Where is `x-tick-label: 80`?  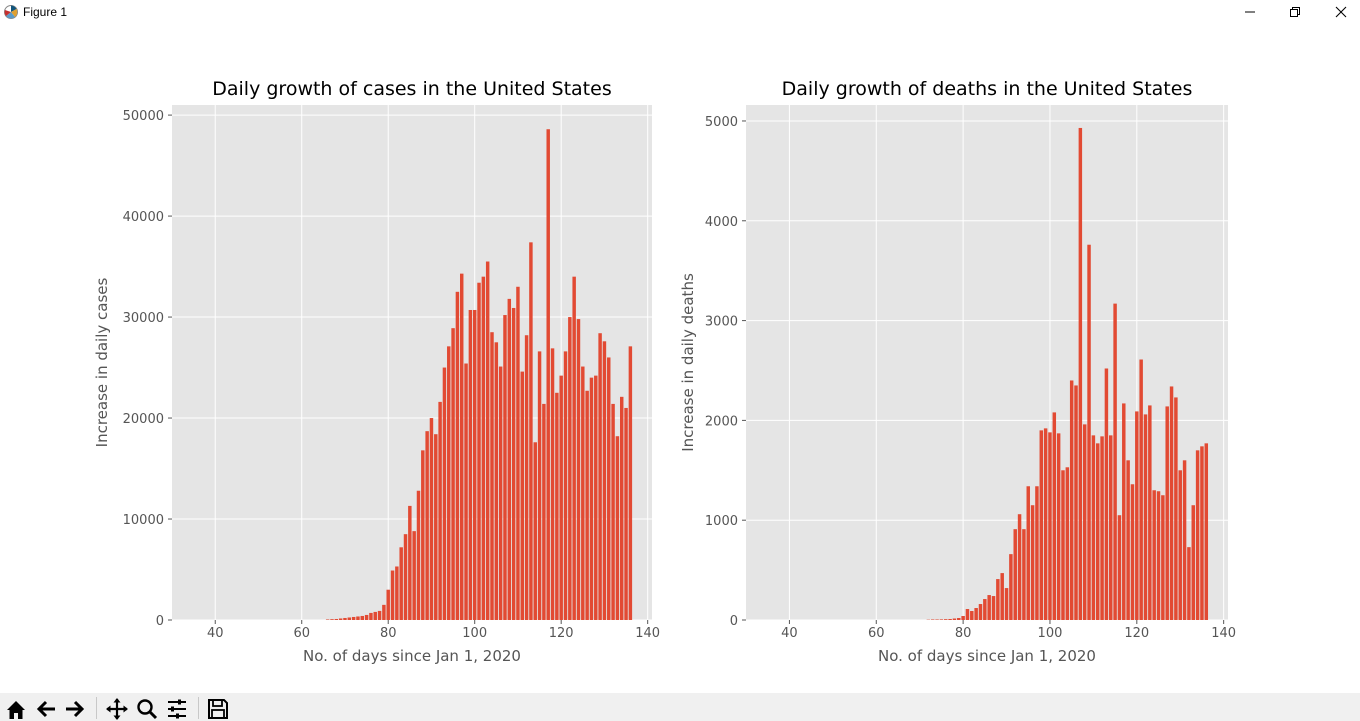 x-tick-label: 80 is located at coordinates (388, 633).